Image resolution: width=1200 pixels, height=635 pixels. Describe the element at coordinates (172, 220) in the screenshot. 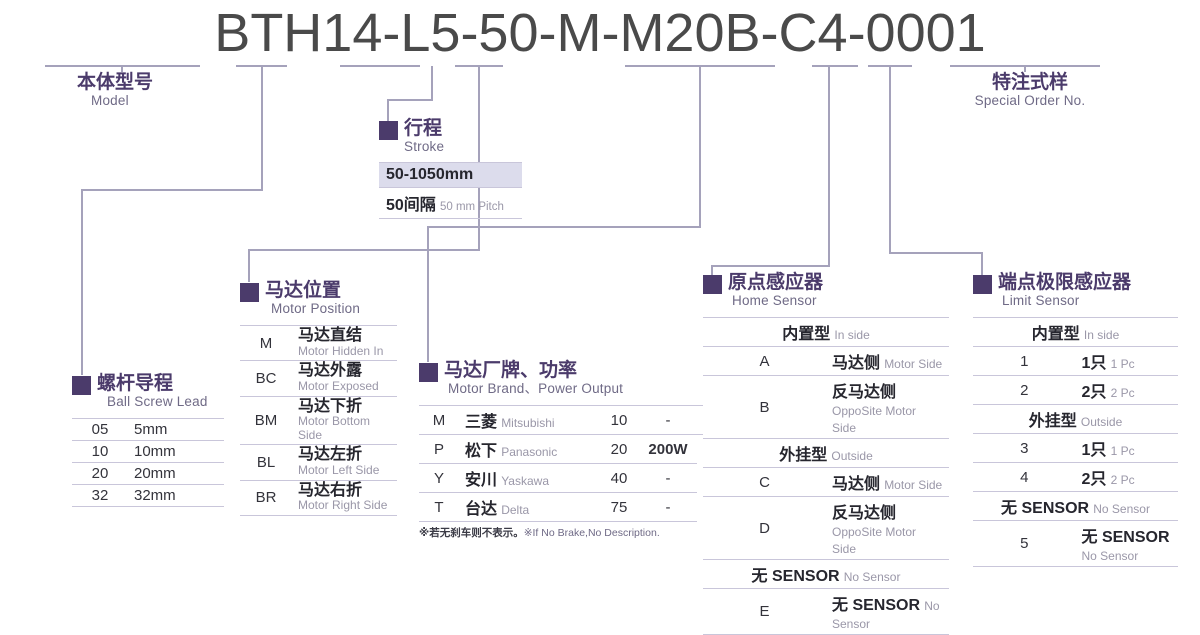

I see `wire-lead-to-ballscrew` at that location.